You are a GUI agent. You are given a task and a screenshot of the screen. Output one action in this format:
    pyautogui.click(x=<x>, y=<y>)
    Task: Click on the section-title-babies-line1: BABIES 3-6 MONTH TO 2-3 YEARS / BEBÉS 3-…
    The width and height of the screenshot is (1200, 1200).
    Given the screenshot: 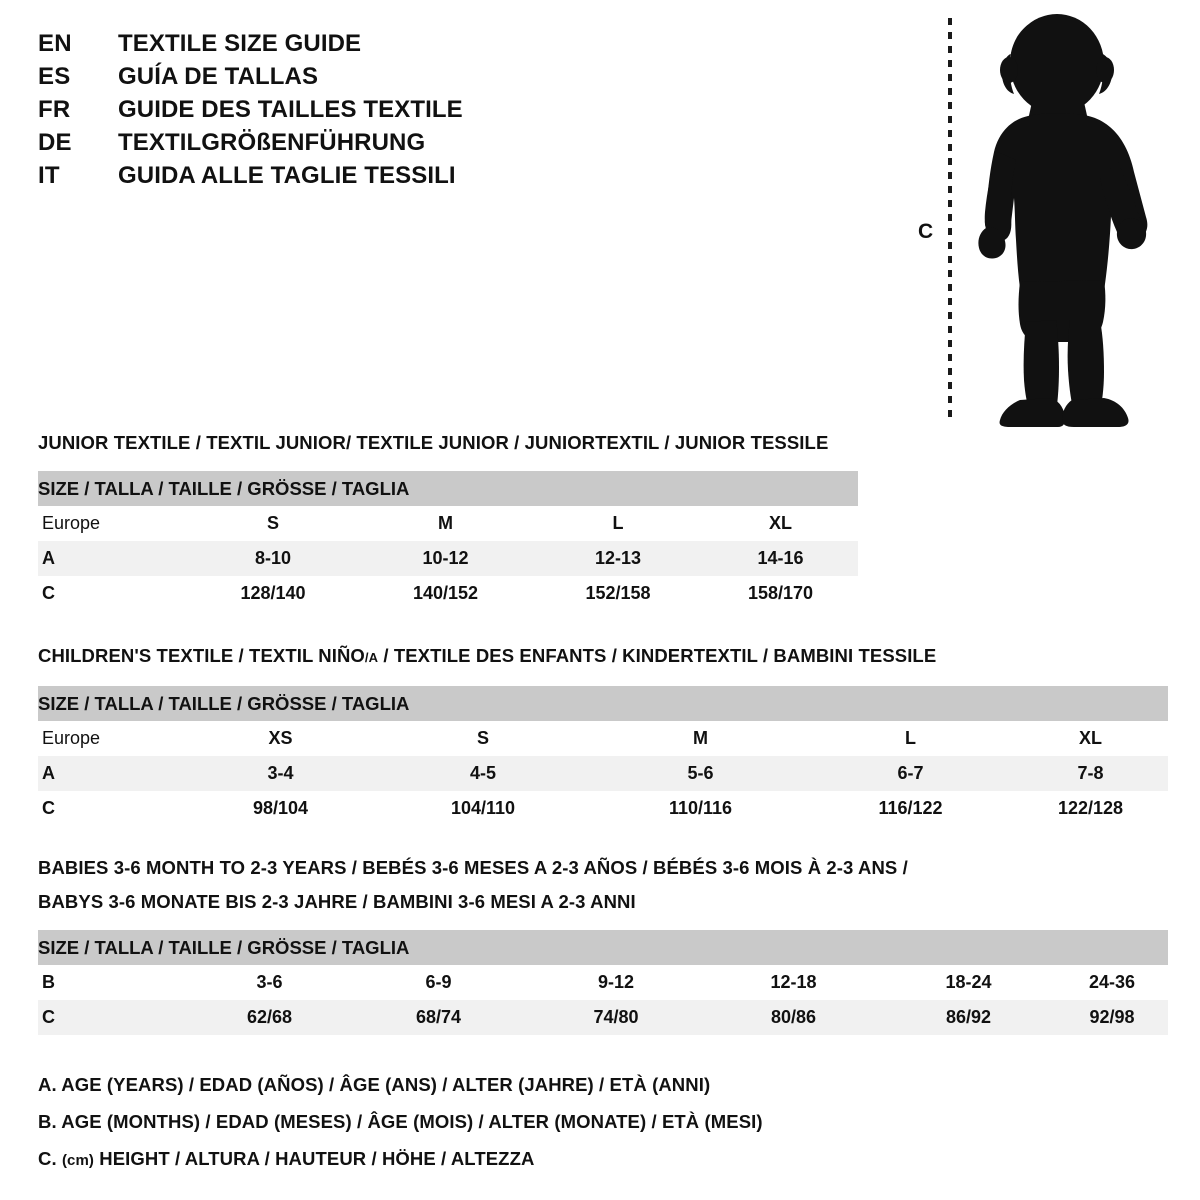 What is the action you would take?
    pyautogui.click(x=473, y=867)
    